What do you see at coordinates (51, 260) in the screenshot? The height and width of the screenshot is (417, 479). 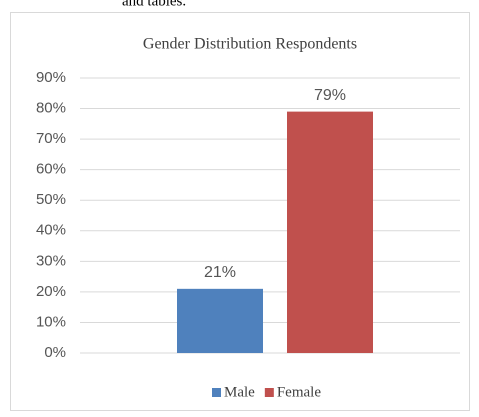 I see `y-tick-label: 30%` at bounding box center [51, 260].